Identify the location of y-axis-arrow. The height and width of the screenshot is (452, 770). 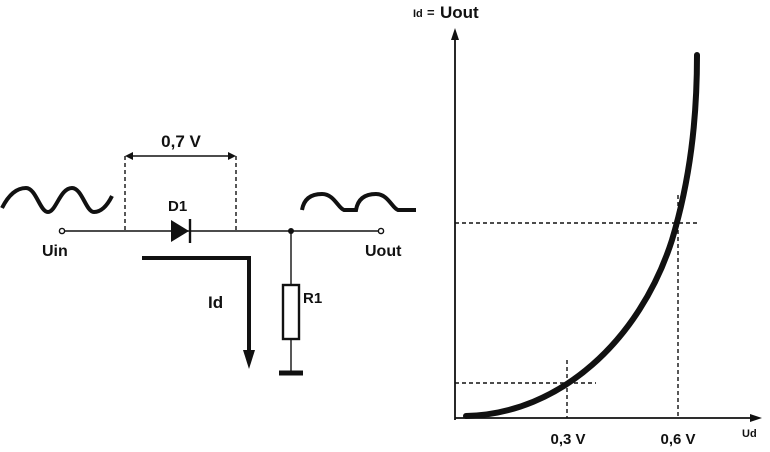
(455, 34).